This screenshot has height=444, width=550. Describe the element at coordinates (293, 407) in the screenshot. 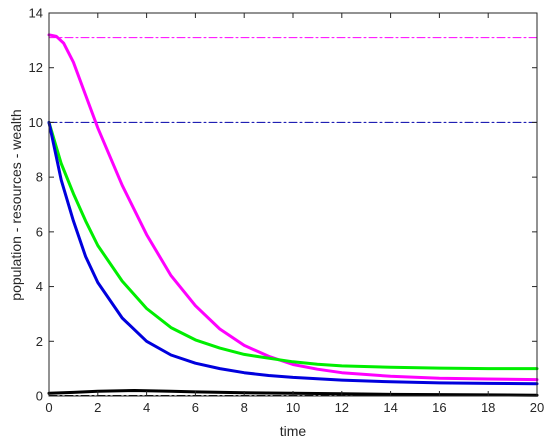

I see `x-tick-label: 10` at that location.